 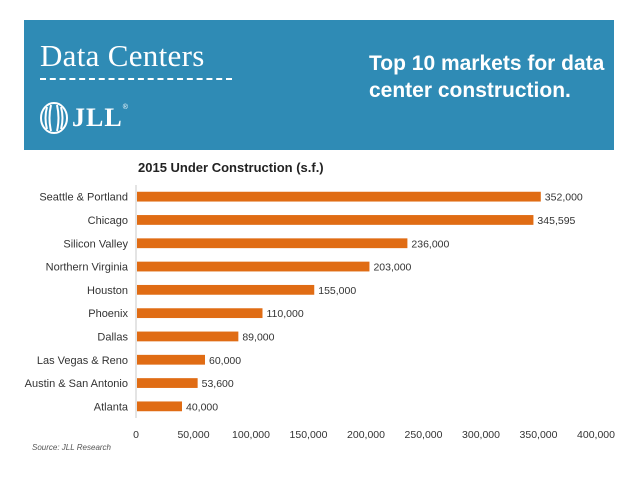 What do you see at coordinates (76, 384) in the screenshot?
I see `category-label: Austin & San Antonio` at bounding box center [76, 384].